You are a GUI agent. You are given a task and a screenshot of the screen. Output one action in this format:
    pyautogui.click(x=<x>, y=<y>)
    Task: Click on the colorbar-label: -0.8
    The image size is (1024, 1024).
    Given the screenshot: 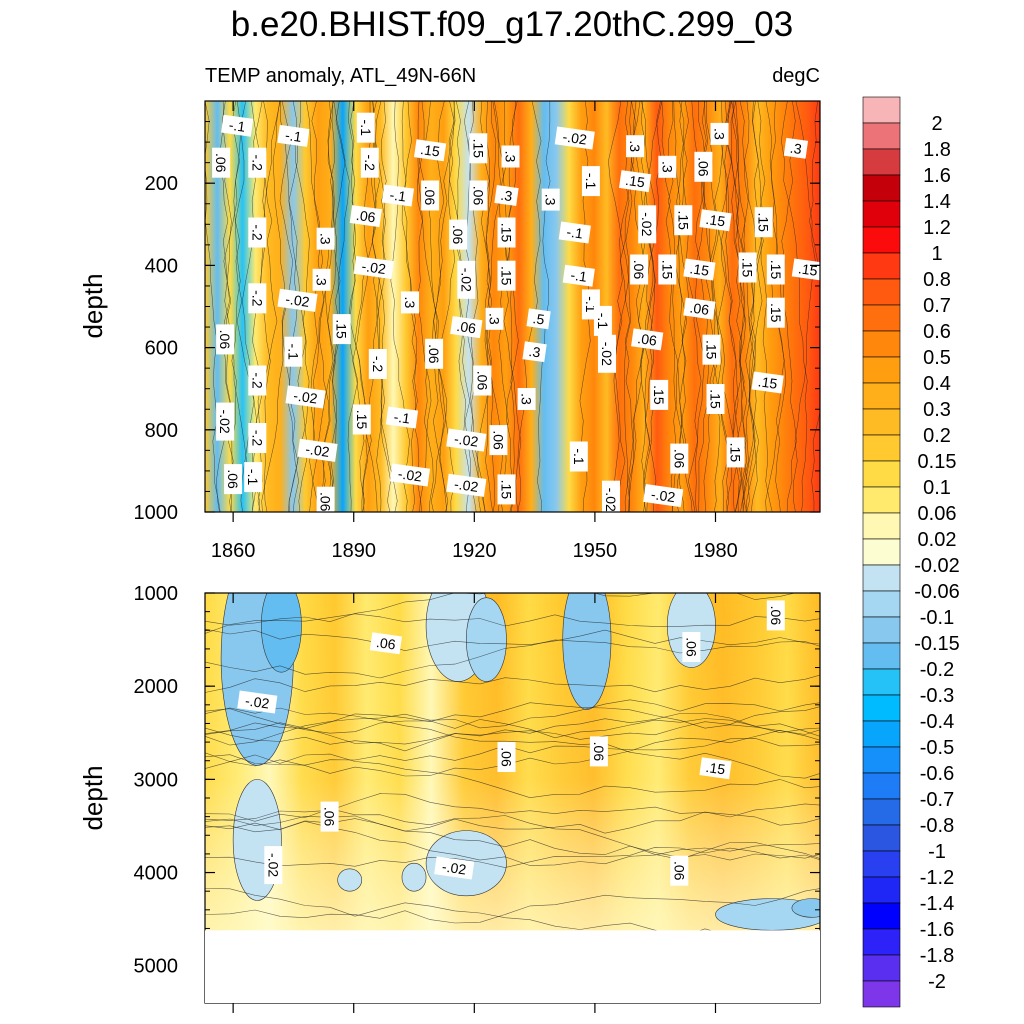 What is the action you would take?
    pyautogui.click(x=937, y=826)
    